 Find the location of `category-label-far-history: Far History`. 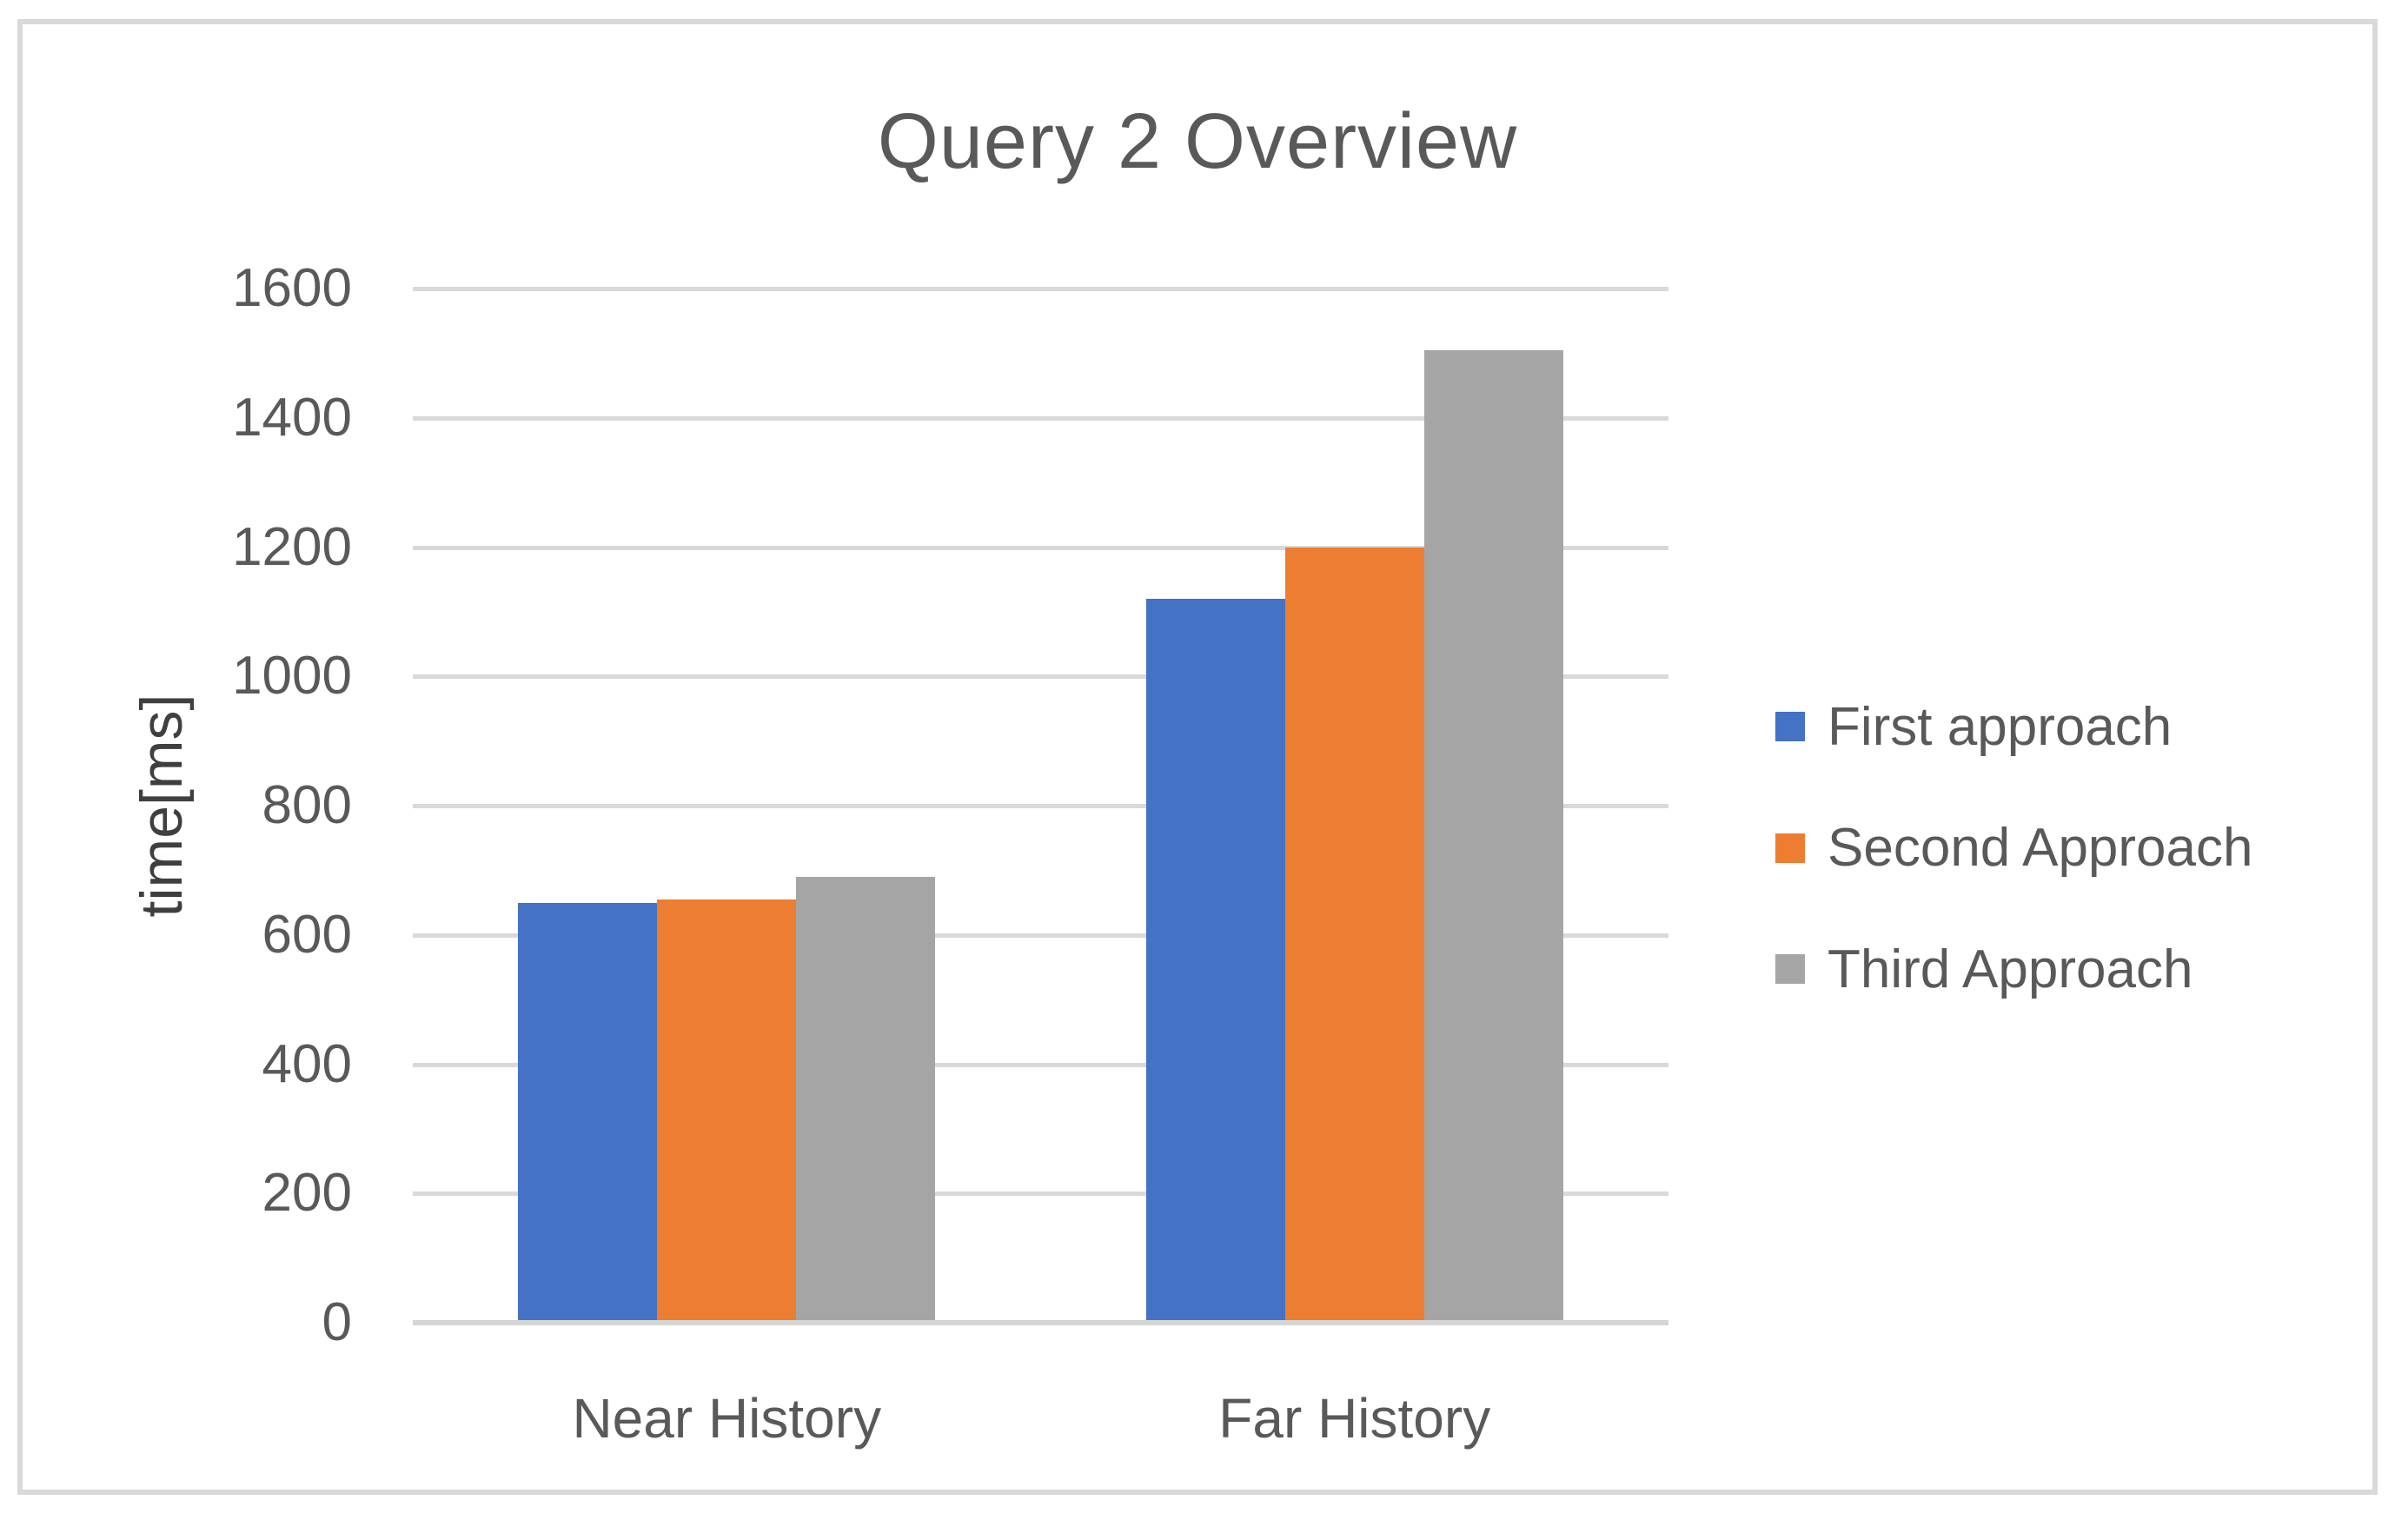

category-label-far-history: Far History is located at coordinates (1354, 1419).